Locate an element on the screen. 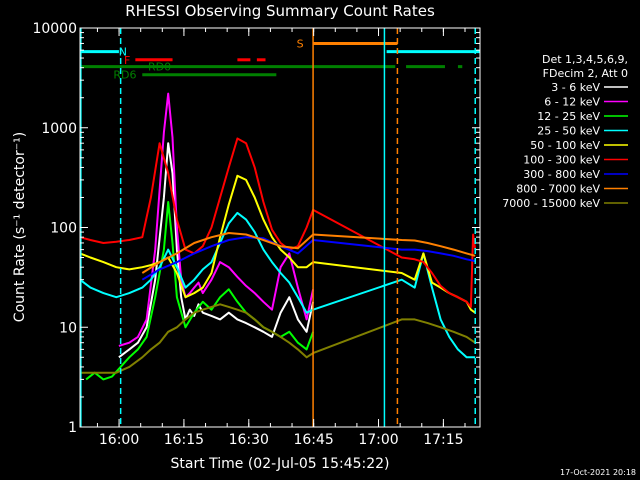  legend-entry-label: 3 - 6 keV is located at coordinates (575, 87).